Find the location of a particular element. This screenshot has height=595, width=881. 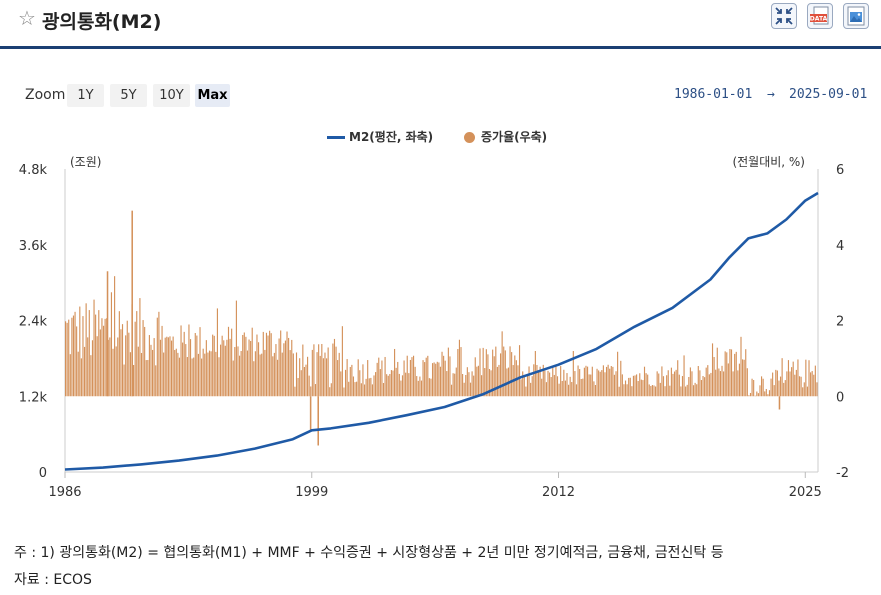

zoom-max-button: Max is located at coordinates (212, 95).